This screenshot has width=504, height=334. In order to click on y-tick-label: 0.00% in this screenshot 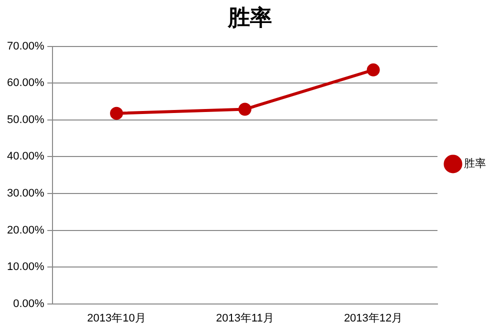, I will do `click(29, 304)`.